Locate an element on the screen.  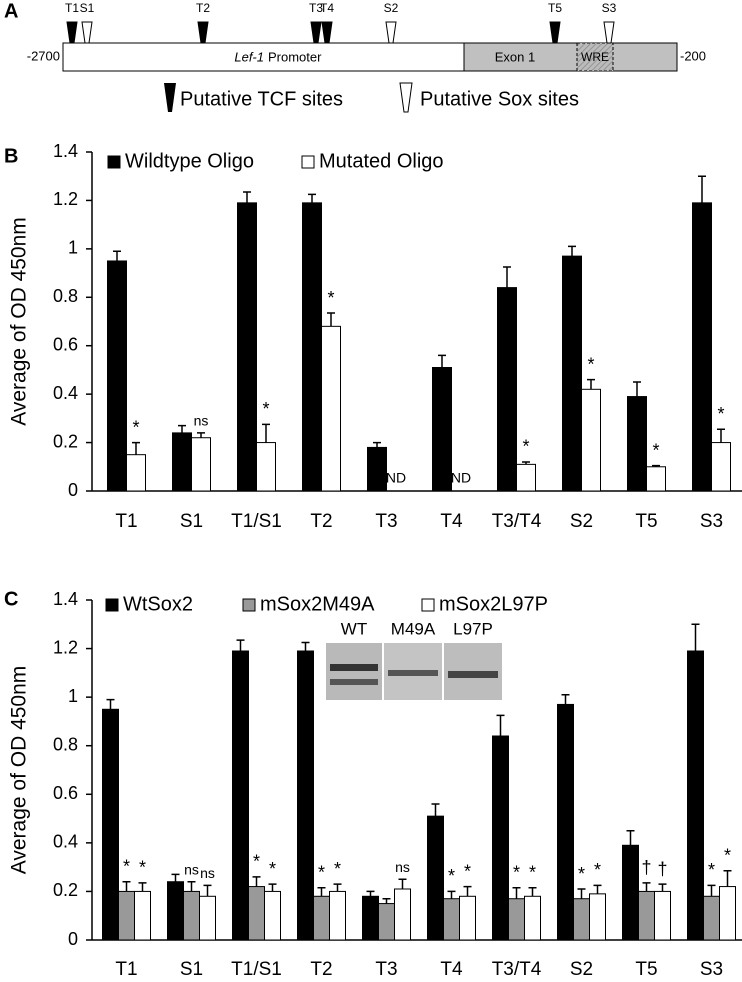
x-tick-label: S3 is located at coordinates (711, 969).